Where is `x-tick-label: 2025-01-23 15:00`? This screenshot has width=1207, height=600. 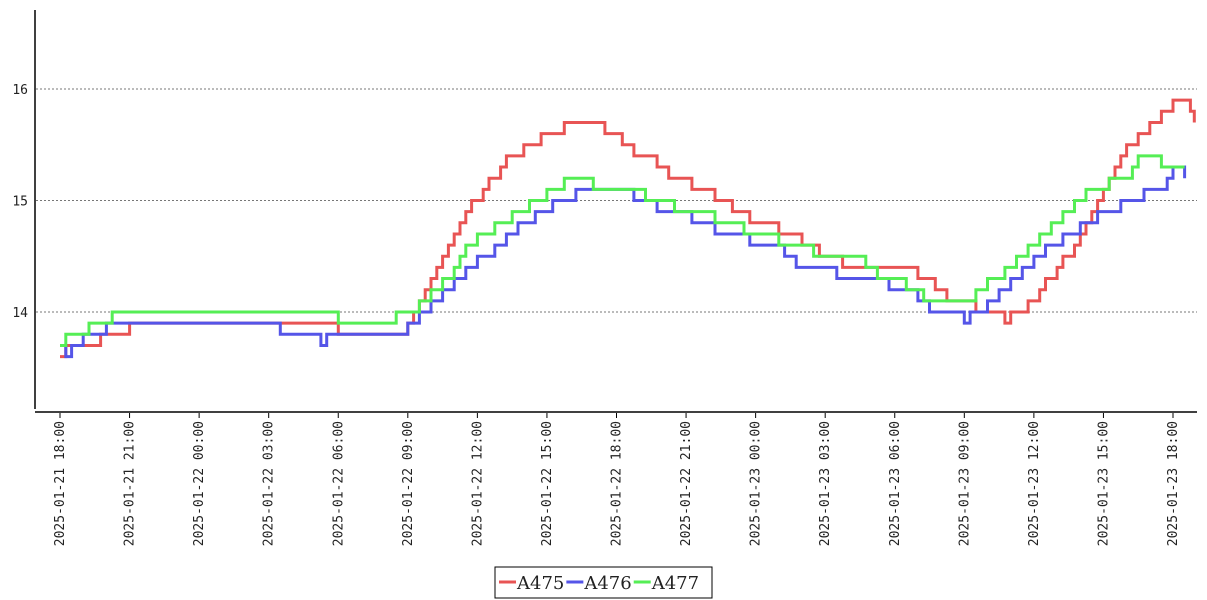 x-tick-label: 2025-01-23 15:00 is located at coordinates (1103, 483).